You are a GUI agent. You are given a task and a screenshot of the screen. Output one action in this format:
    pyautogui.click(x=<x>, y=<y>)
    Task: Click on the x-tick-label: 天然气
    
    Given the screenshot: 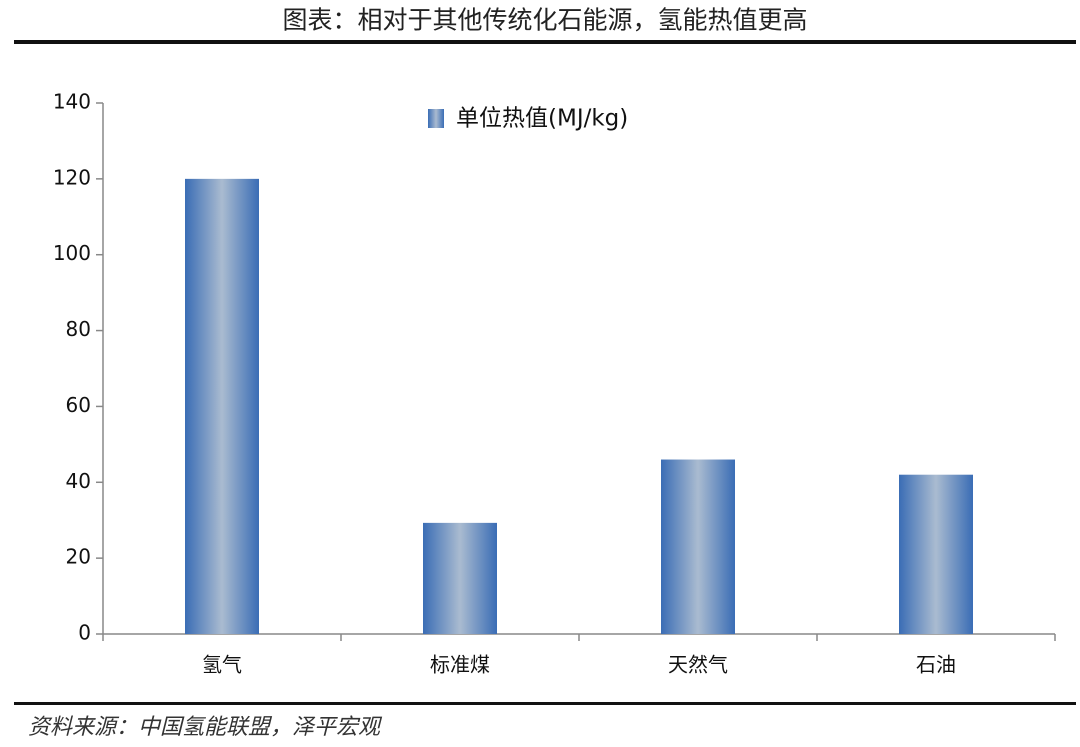 What is the action you would take?
    pyautogui.click(x=698, y=665)
    